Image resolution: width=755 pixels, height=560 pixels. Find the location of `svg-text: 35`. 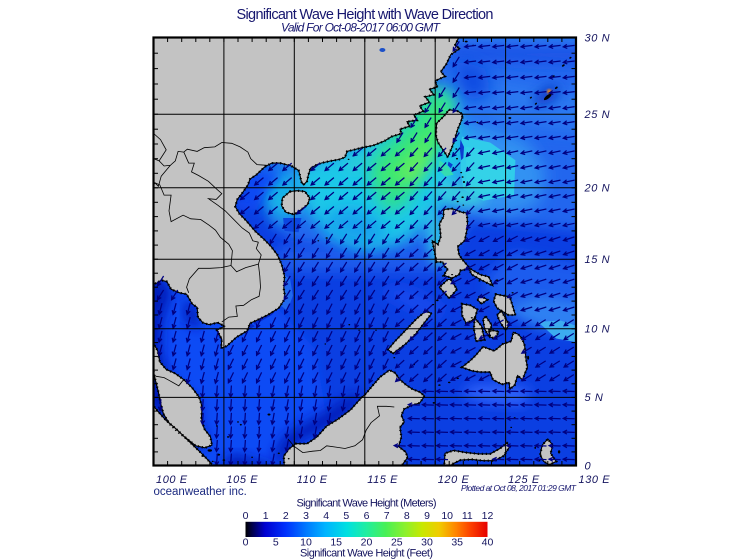

svg-text: 35 is located at coordinates (457, 543).